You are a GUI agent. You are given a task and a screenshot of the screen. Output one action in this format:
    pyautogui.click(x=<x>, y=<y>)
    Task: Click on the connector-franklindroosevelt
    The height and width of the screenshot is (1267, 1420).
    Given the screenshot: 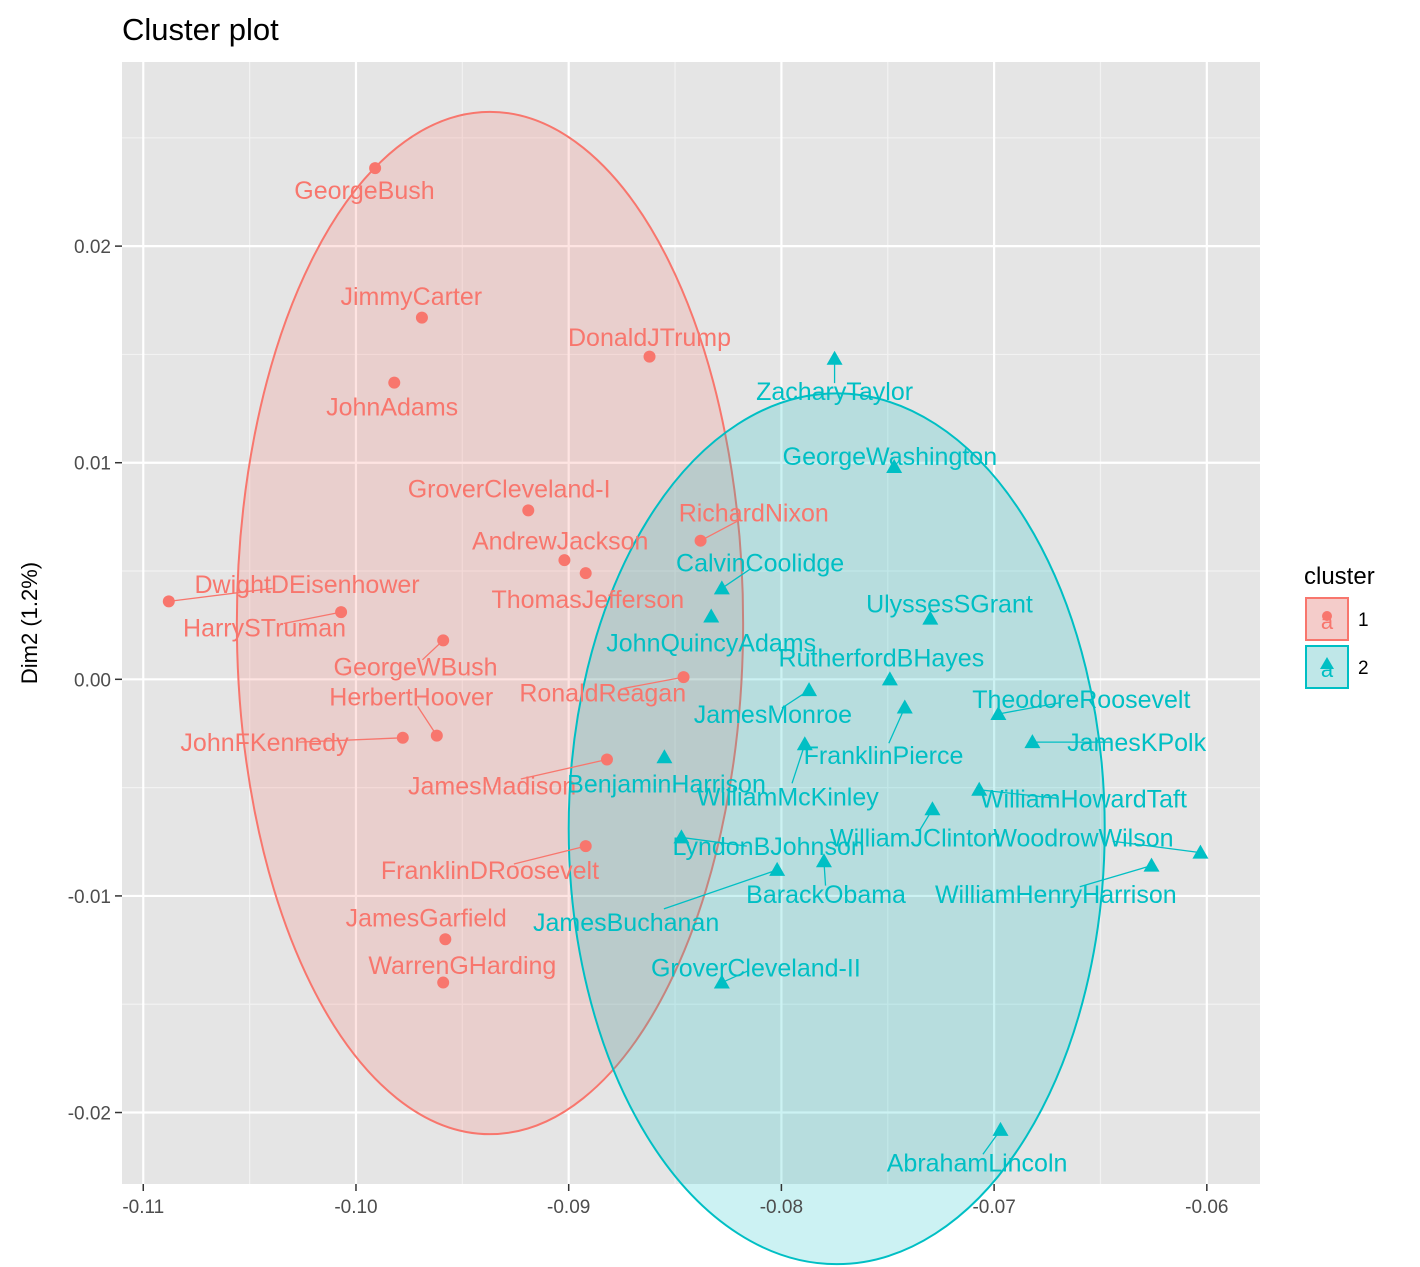 What is the action you would take?
    pyautogui.click(x=549, y=855)
    